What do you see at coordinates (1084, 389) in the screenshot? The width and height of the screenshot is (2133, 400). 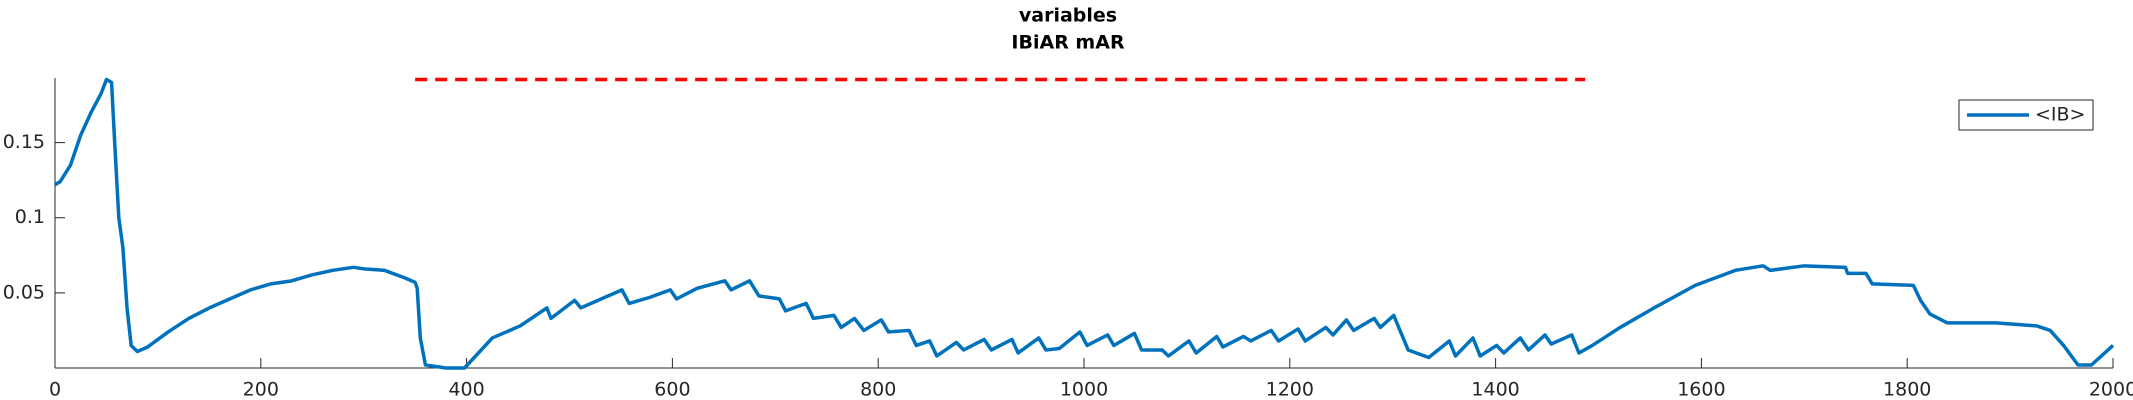 I see `x-tick-label: 1000` at bounding box center [1084, 389].